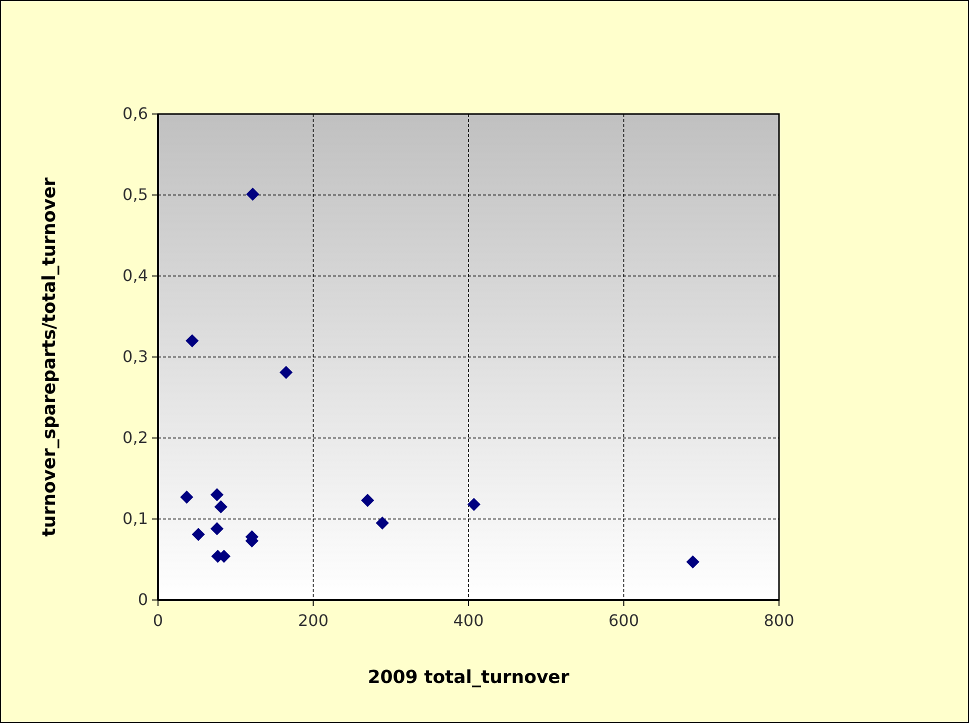 The image size is (969, 723). What do you see at coordinates (469, 677) in the screenshot?
I see `x-axis-title: 2009 total_turnover` at bounding box center [469, 677].